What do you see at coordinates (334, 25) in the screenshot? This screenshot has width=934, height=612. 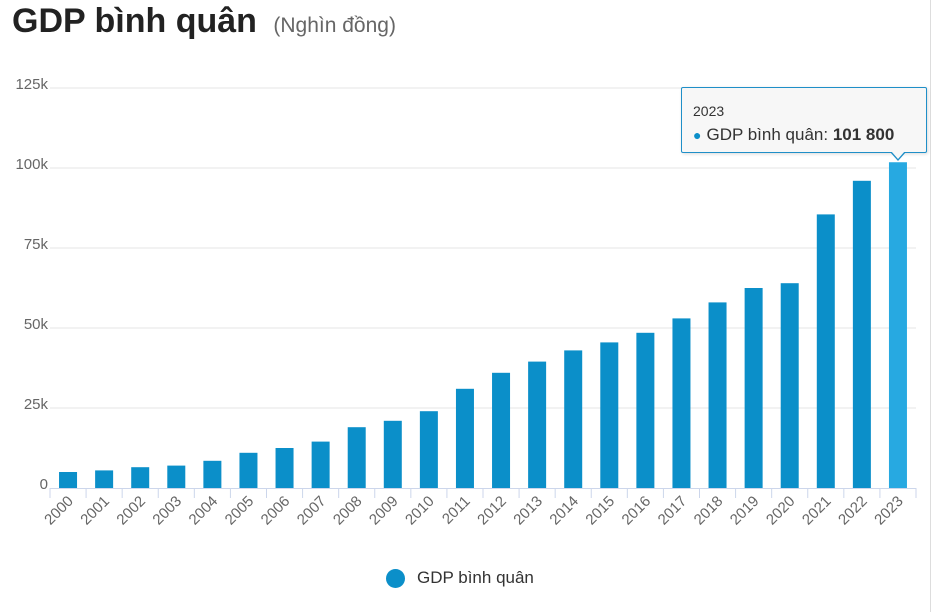 I see `chart-subtitle: (Nghìn đồng)` at bounding box center [334, 25].